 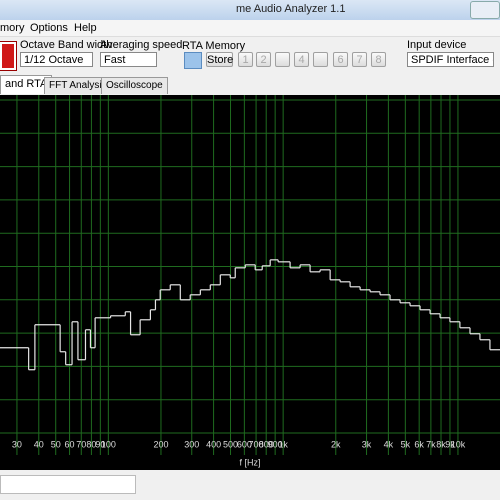 What do you see at coordinates (283, 444) in the screenshot?
I see `x-tick-label: 1k` at bounding box center [283, 444].